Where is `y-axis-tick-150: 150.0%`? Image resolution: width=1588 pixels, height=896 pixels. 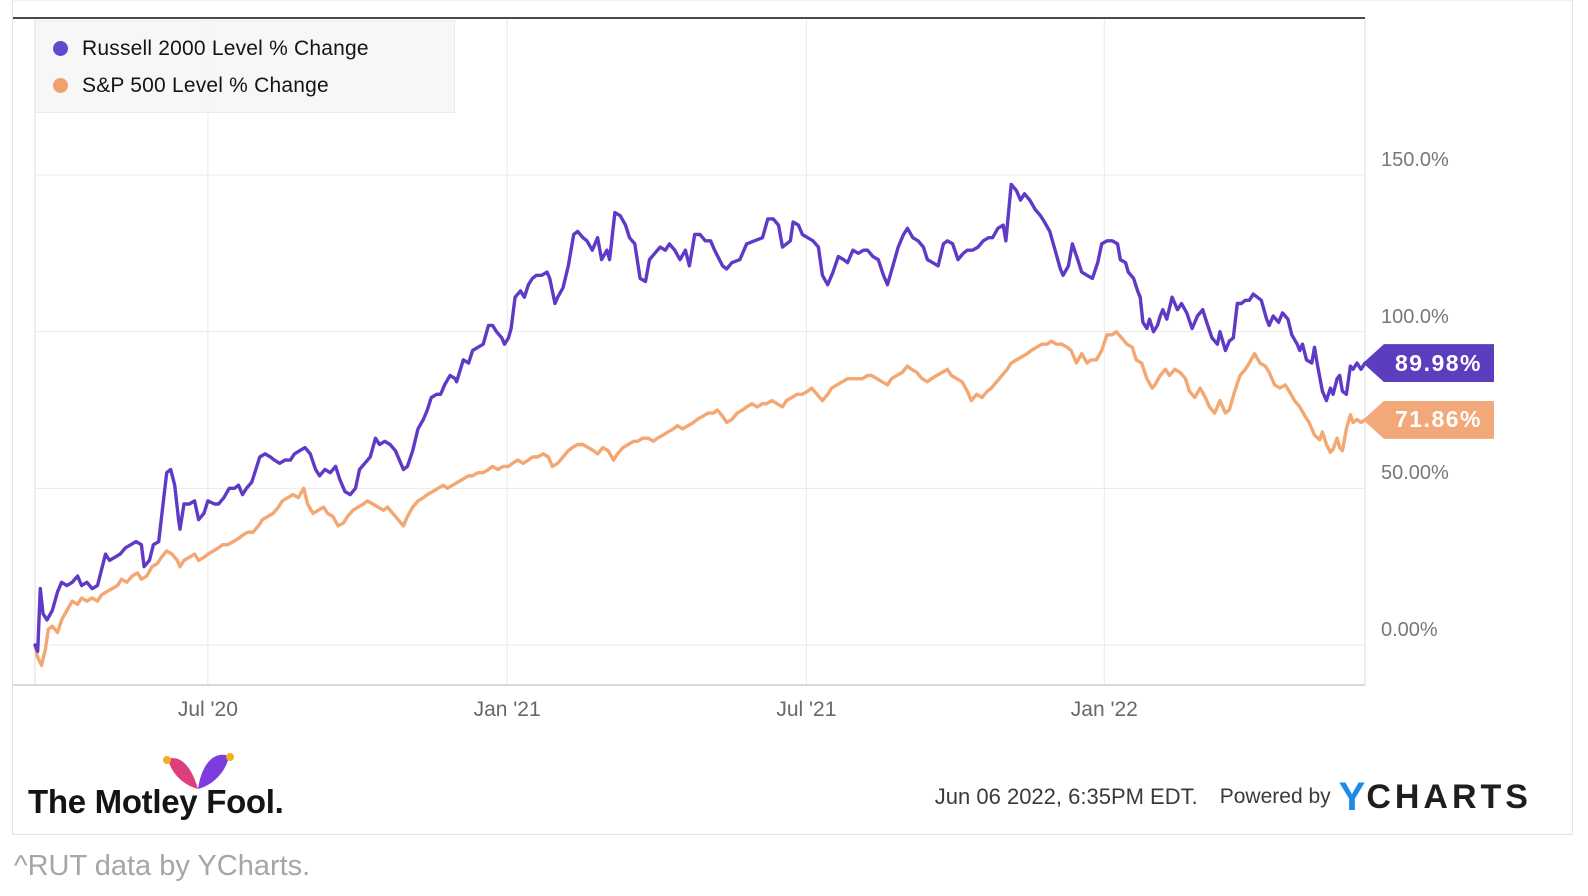
y-axis-tick-150: 150.0% is located at coordinates (1415, 160).